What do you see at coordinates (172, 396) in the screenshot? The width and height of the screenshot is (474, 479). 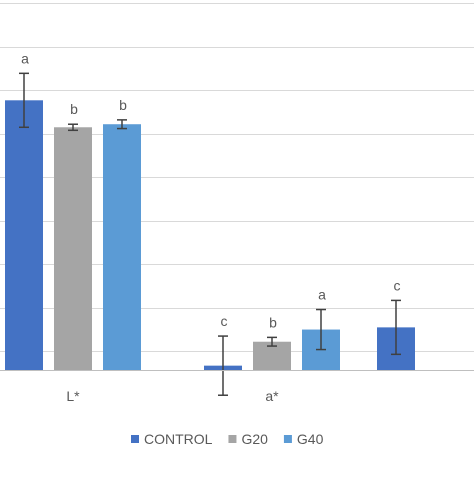 I see `x-tick-labels: L* a*` at bounding box center [172, 396].